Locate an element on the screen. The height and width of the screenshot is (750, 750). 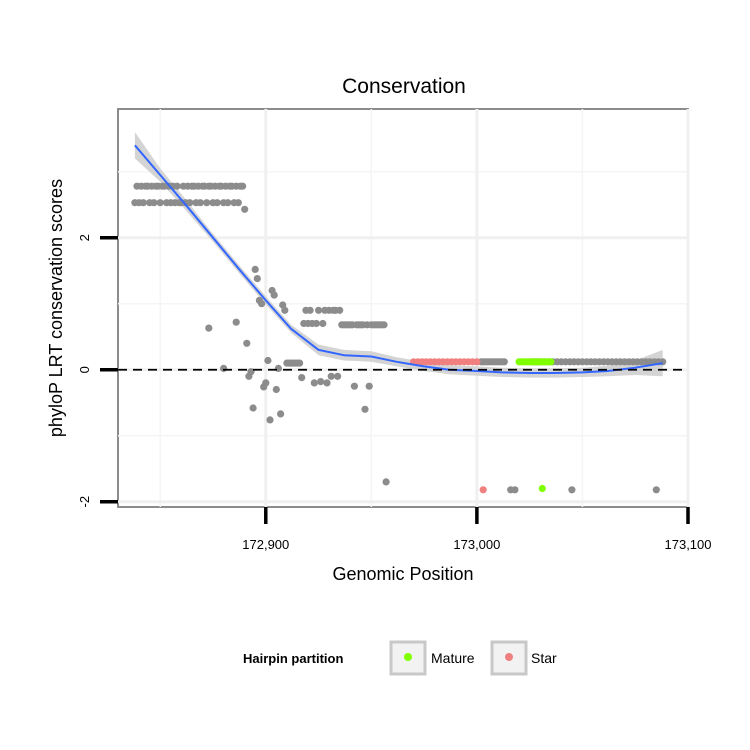
y-axis-title: phyloP LRT conservation scores is located at coordinates (56, 308).